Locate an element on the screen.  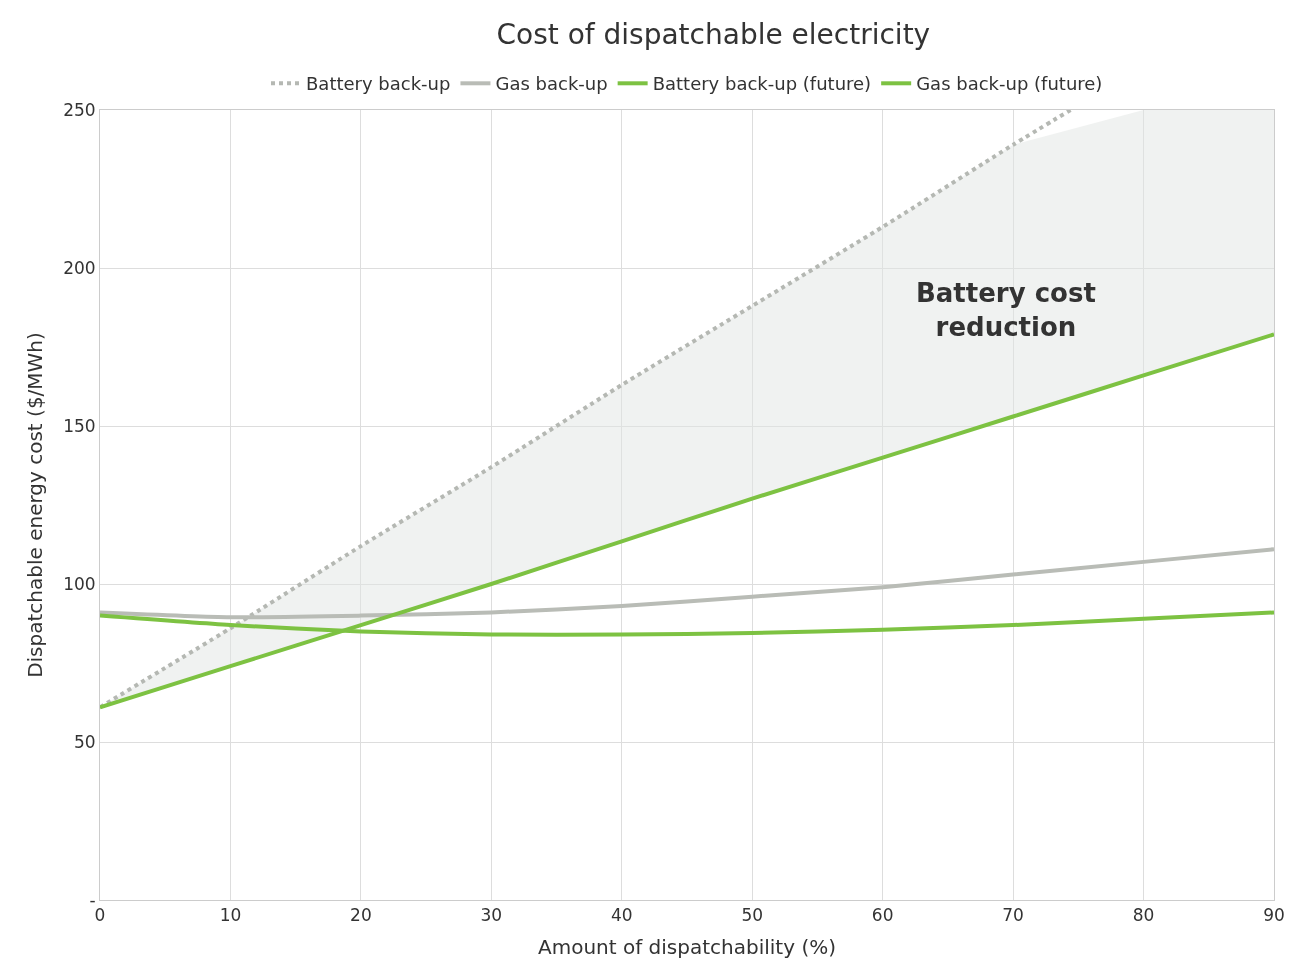
chart-title: Cost of dispatchable electricity is located at coordinates (713, 35).